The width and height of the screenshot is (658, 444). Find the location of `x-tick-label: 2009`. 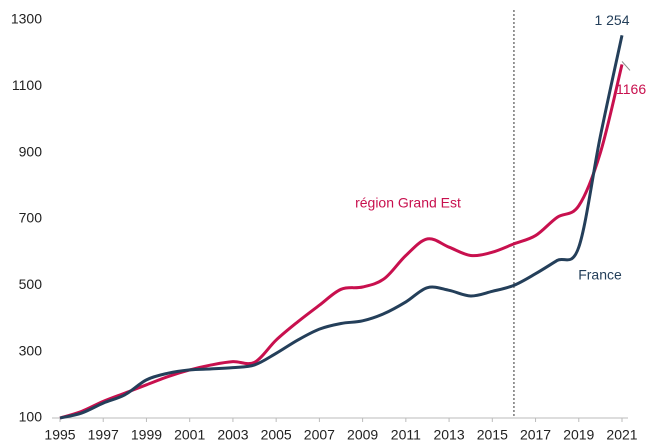

x-tick-label: 2009 is located at coordinates (362, 435).